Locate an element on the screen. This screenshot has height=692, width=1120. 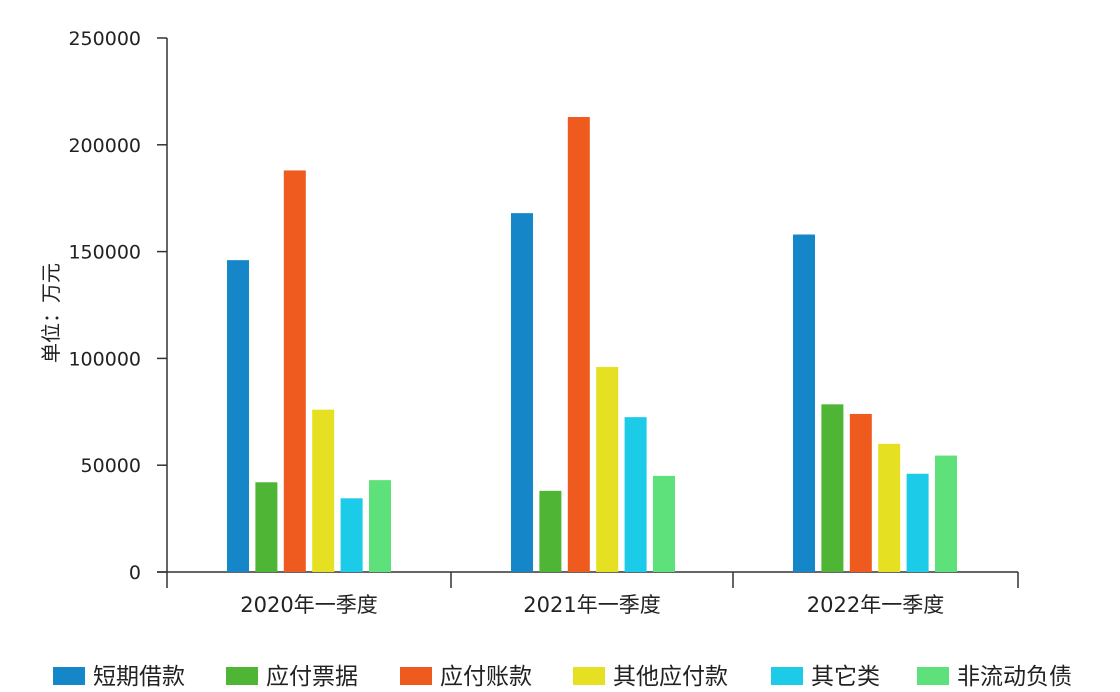
legend-label: 其他应付款 is located at coordinates (670, 677).